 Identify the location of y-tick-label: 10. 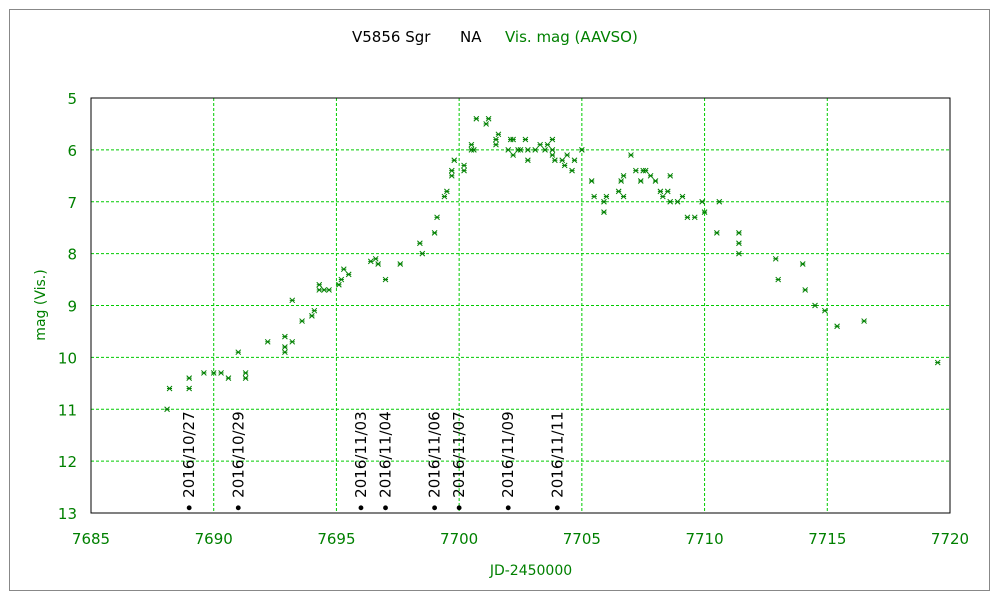
(67, 358).